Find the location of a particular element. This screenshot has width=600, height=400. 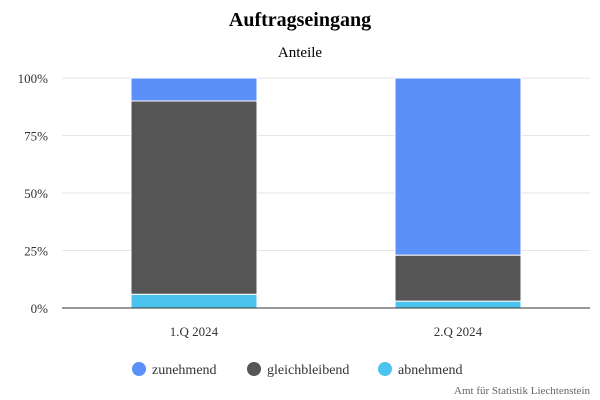

chart-subtitle: Anteile is located at coordinates (300, 53).